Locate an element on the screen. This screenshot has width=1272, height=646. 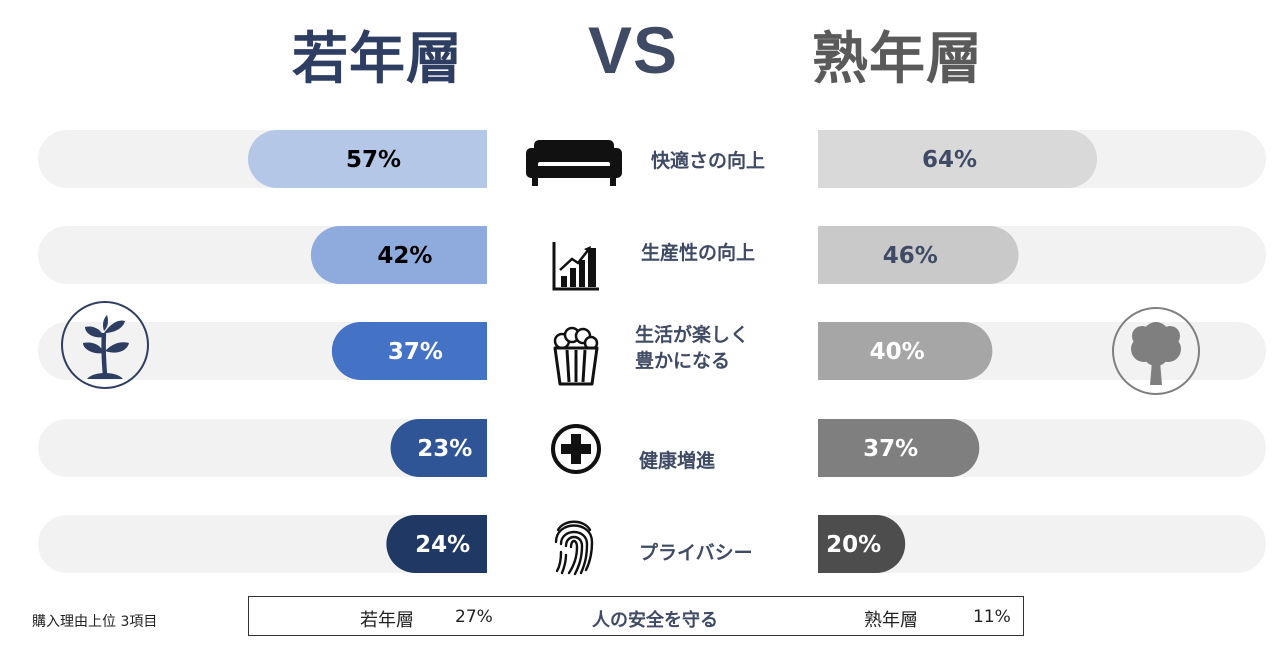
footnote: 購入理由上位 3項目 is located at coordinates (95, 622).